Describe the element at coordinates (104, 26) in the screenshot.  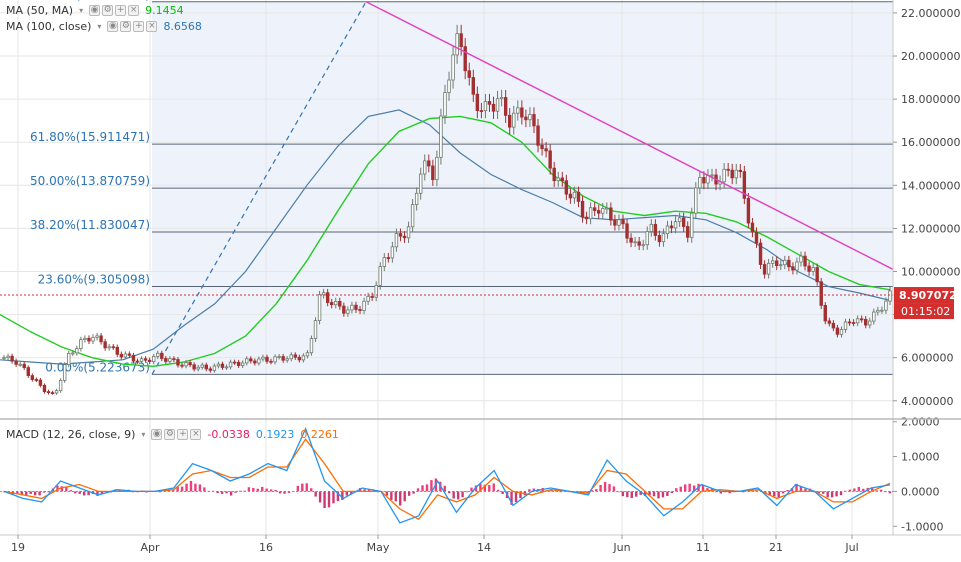
I see `legend-ma100: MA (100, close) ▾ ◉ ⚙ + × 8.6568` at that location.